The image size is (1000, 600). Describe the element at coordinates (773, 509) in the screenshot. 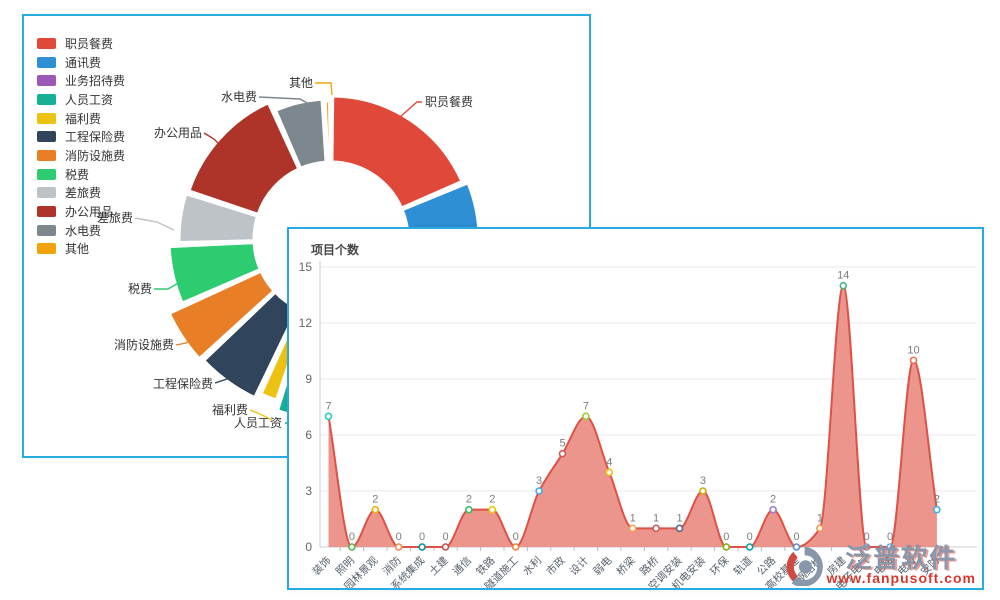

I see `data-point-公路` at that location.